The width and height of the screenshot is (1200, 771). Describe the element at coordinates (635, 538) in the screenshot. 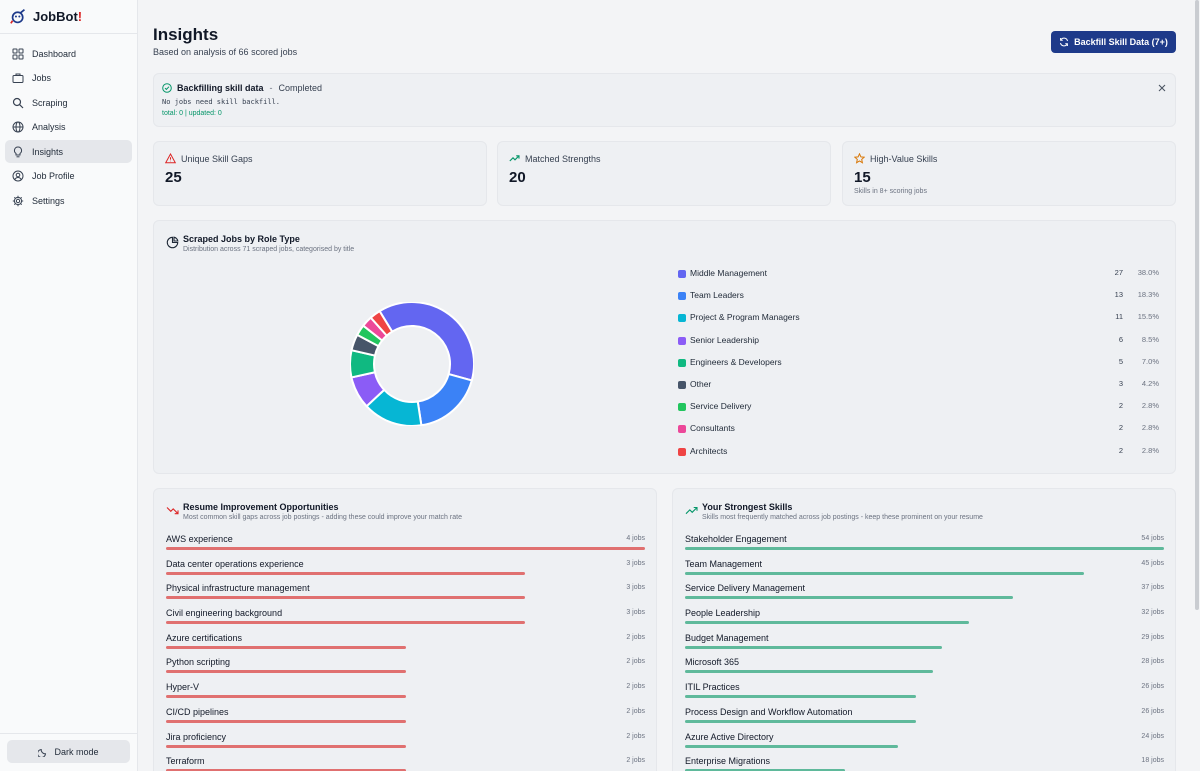

I see `skill-count: 4 jobs` at that location.